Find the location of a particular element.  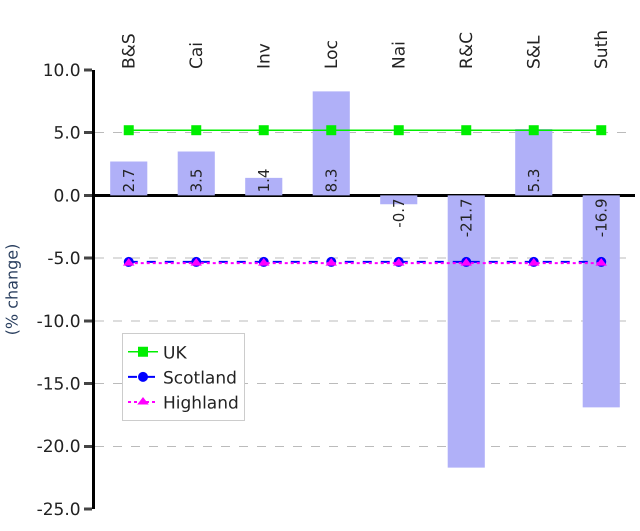

data-label: -0.7 is located at coordinates (399, 213).